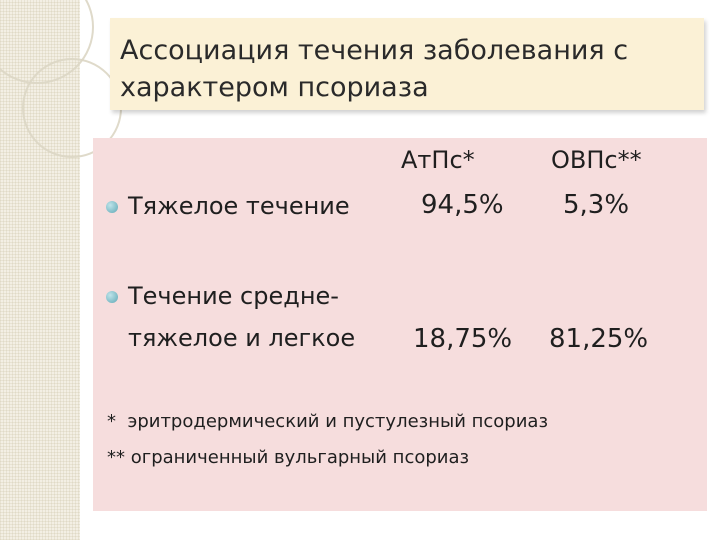  Describe the element at coordinates (233, 296) in the screenshot. I see `row-label-moderate-line1: Течение средне-` at that location.